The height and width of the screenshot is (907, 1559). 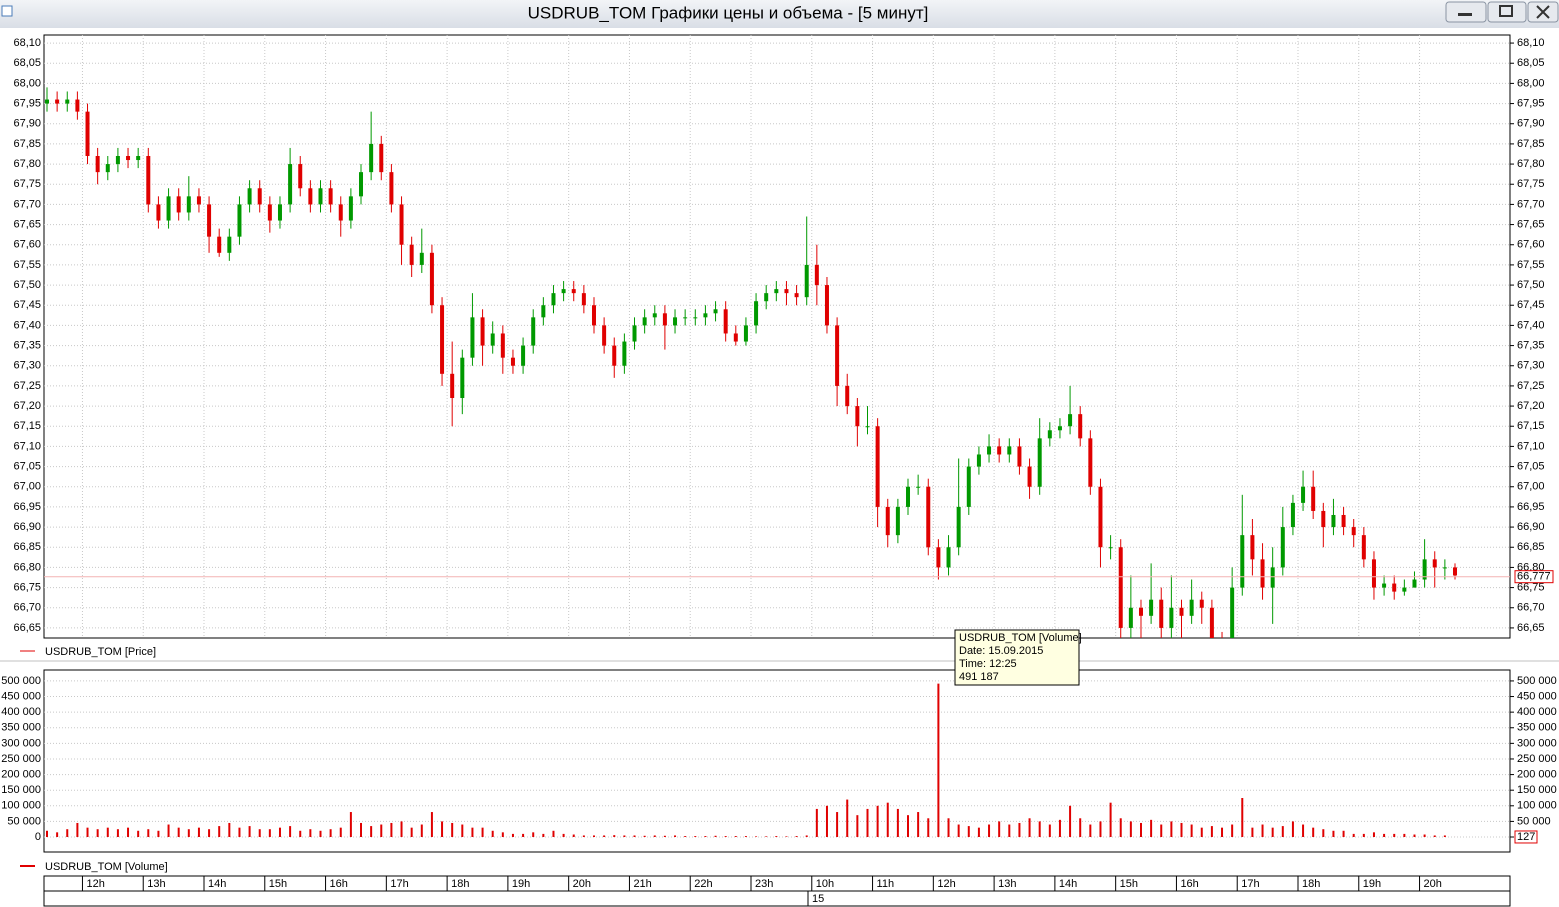 I want to click on x-tick-label: 13h, so click(x=156, y=884).